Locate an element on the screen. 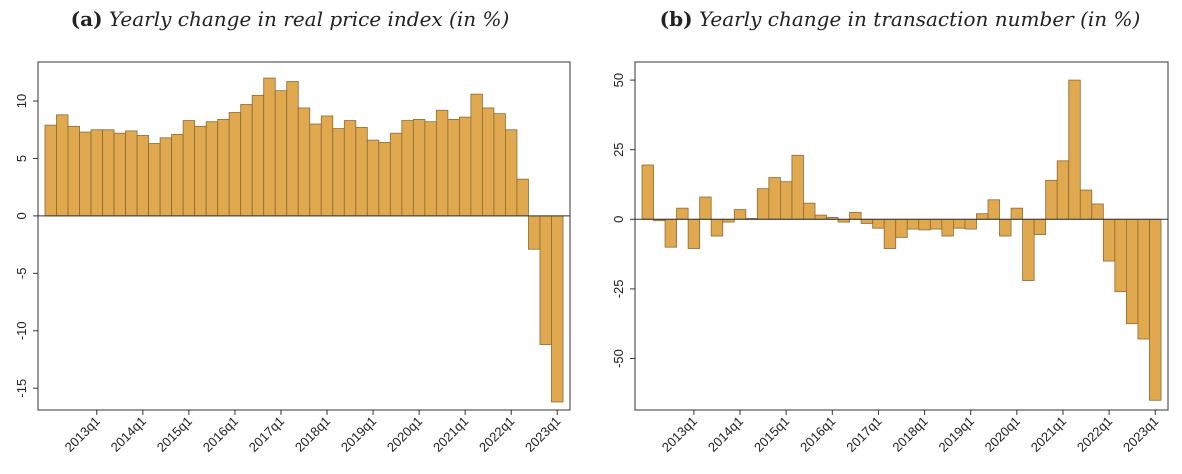 The height and width of the screenshot is (474, 1182). y-tick-label: 10 is located at coordinates (21, 101).